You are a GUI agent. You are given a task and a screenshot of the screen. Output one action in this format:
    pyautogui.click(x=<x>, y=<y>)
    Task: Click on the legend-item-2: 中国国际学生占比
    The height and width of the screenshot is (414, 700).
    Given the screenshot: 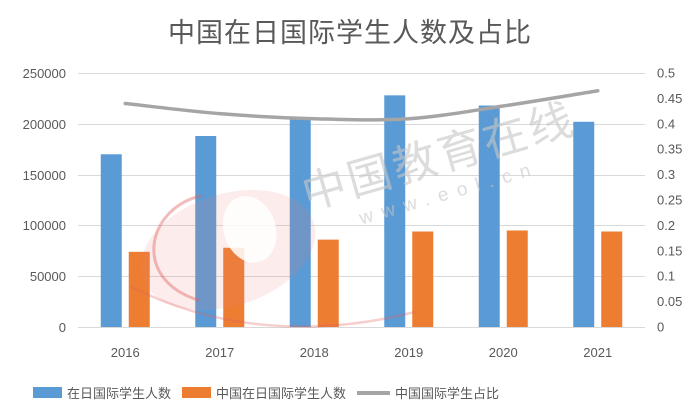 What is the action you would take?
    pyautogui.click(x=428, y=392)
    